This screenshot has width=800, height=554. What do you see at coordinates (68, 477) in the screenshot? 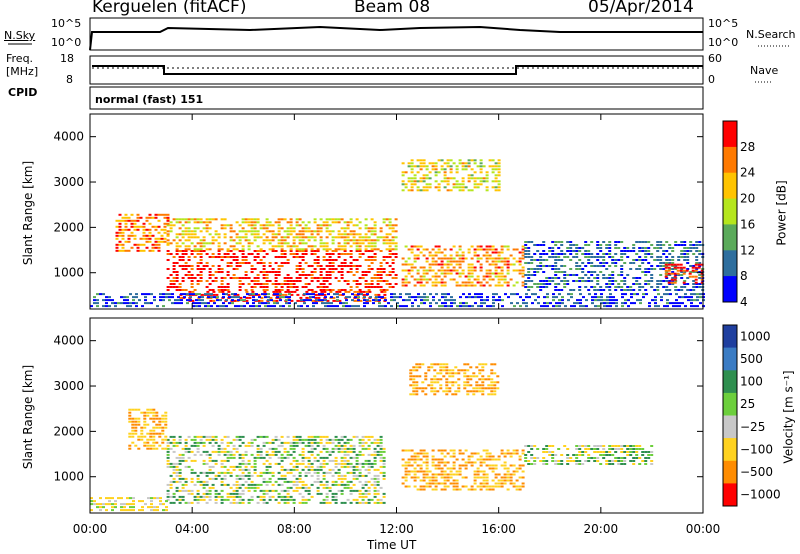
I see `y-tick-label: 1000` at bounding box center [68, 477].